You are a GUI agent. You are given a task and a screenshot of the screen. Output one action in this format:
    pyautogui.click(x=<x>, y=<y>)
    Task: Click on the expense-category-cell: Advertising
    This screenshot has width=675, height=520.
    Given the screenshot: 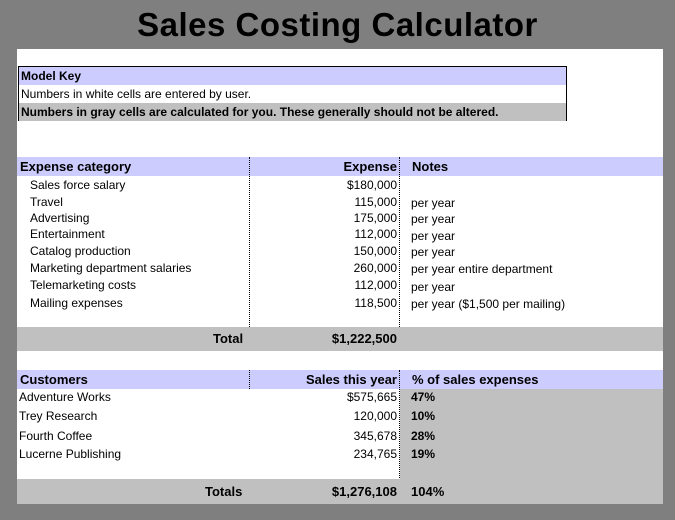 What is the action you would take?
    pyautogui.click(x=60, y=218)
    